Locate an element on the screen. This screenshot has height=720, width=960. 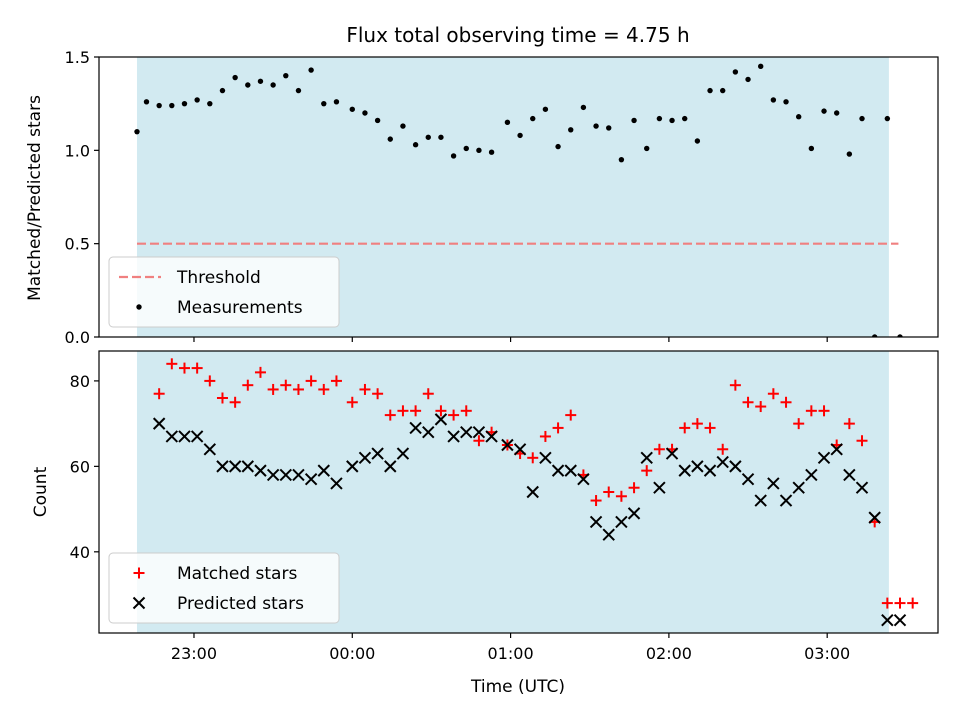
x-tick-label: 01:00 is located at coordinates (511, 653).